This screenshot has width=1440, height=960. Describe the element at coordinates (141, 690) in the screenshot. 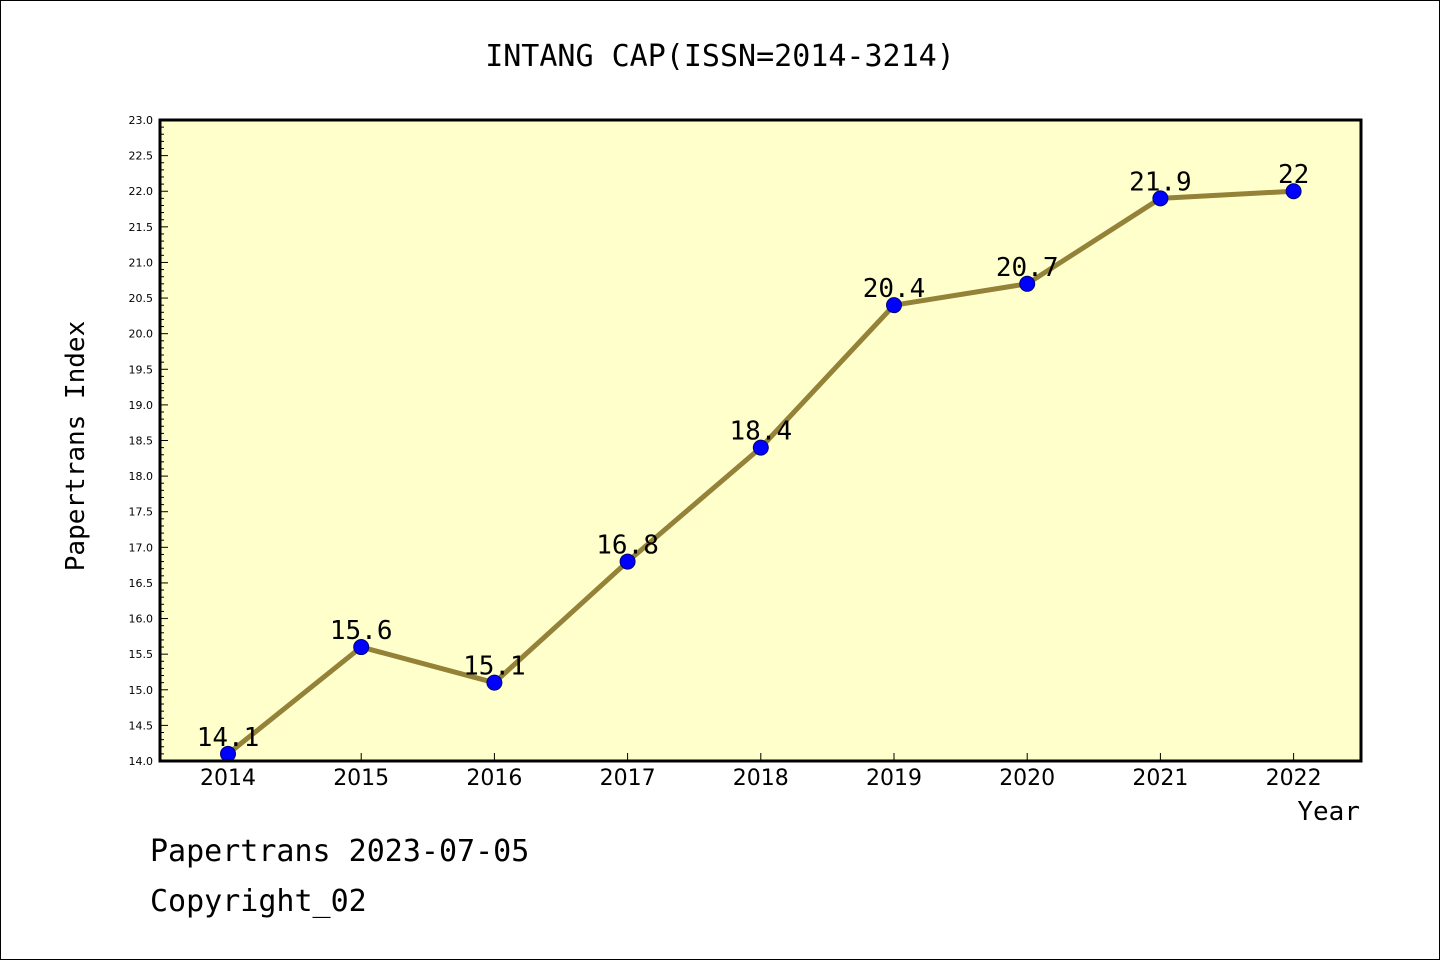

I see `y-tick-label: 15.0` at that location.